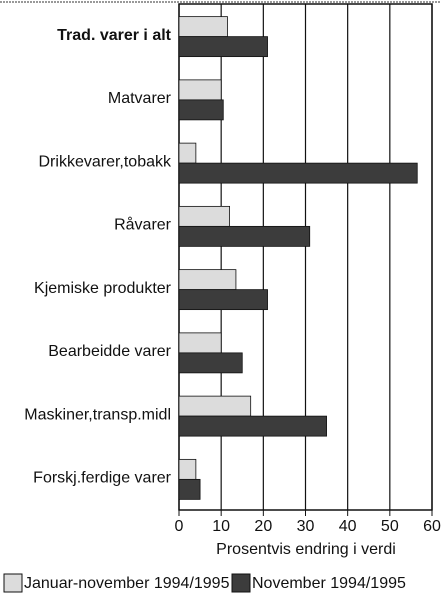  Describe the element at coordinates (102, 478) in the screenshot. I see `y-tick-label: Forskj.ferdige varer` at that location.